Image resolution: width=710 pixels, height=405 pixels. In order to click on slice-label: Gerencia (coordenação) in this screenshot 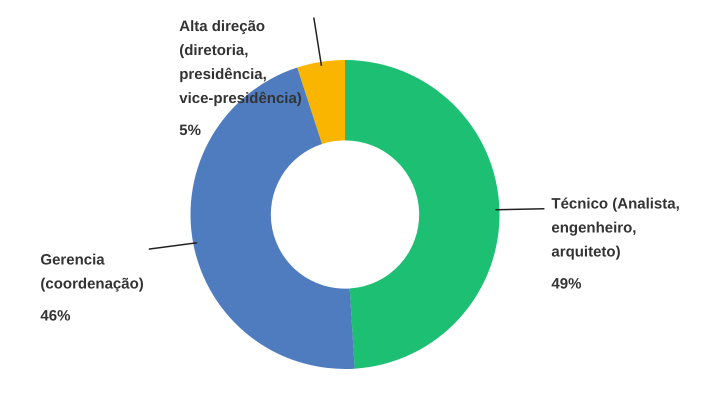, I will do `click(92, 272)`.